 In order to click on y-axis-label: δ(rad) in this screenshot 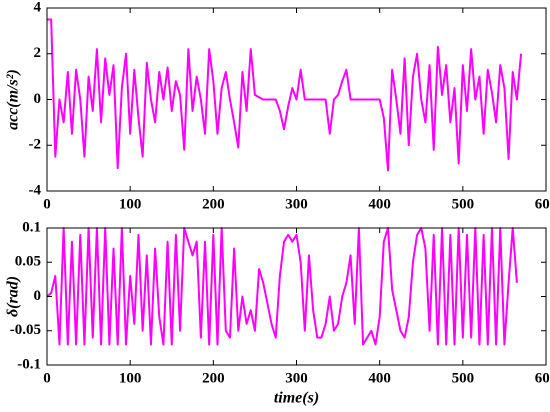, I will do `click(13, 296)`.